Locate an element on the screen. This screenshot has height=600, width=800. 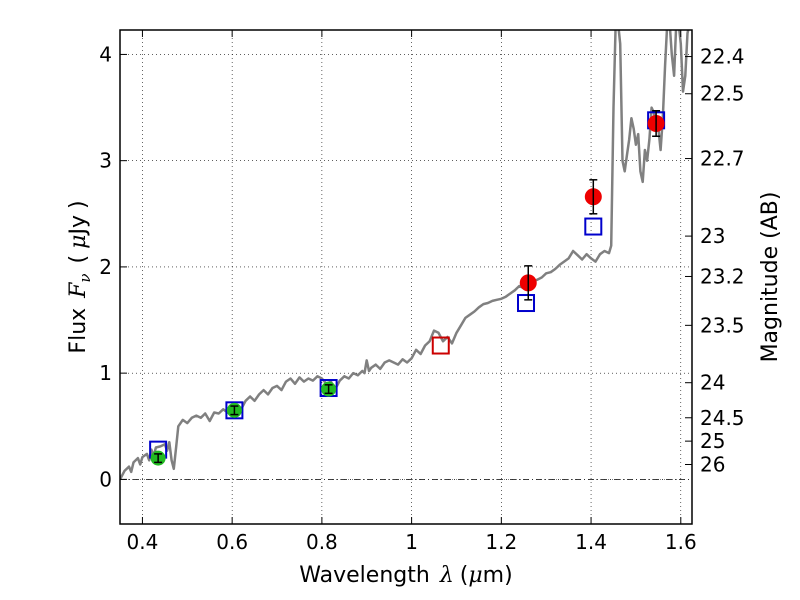
y2-tick-label: 24.5 is located at coordinates (722, 418).